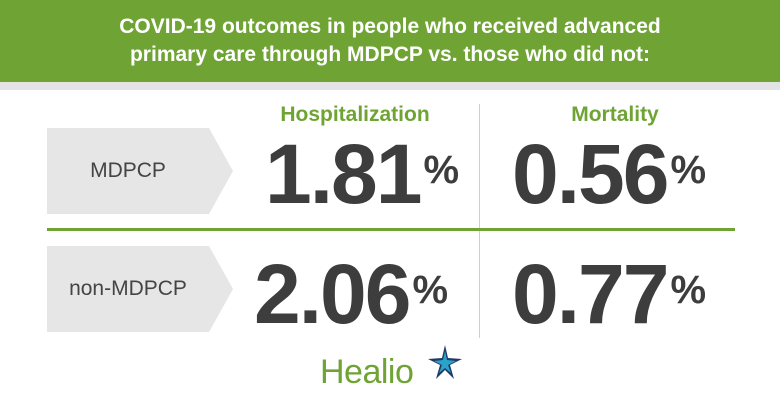 This screenshot has height=405, width=780. What do you see at coordinates (445, 362) in the screenshot?
I see `healio-star-icon` at bounding box center [445, 362].